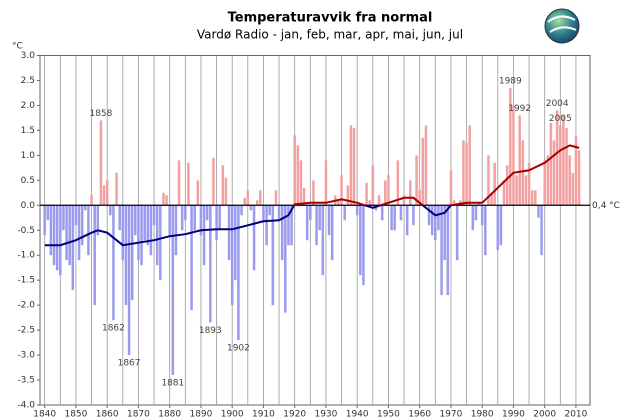 Image resolution: width=622 pixels, height=419 pixels. I want to click on x-tick-label: 2000, so click(544, 414).